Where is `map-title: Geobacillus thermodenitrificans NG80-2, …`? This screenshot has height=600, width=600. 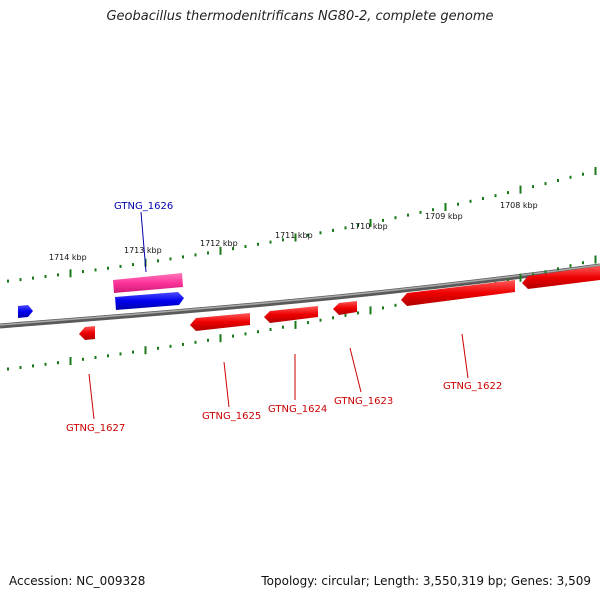
map-title: Geobacillus thermodenitrificans NG80-2, … is located at coordinates (300, 16).